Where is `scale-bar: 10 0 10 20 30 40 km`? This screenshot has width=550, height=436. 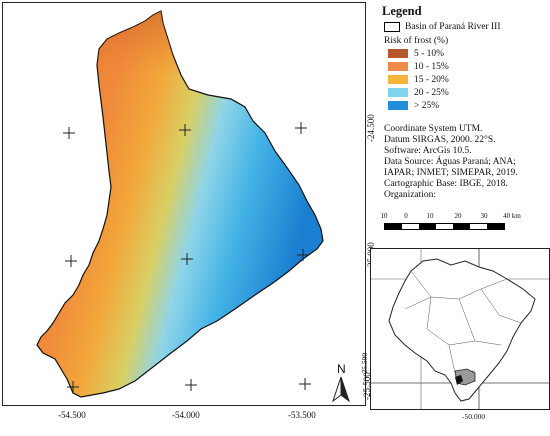 scale-bar: 10 0 10 20 30 40 km is located at coordinates (452, 223).